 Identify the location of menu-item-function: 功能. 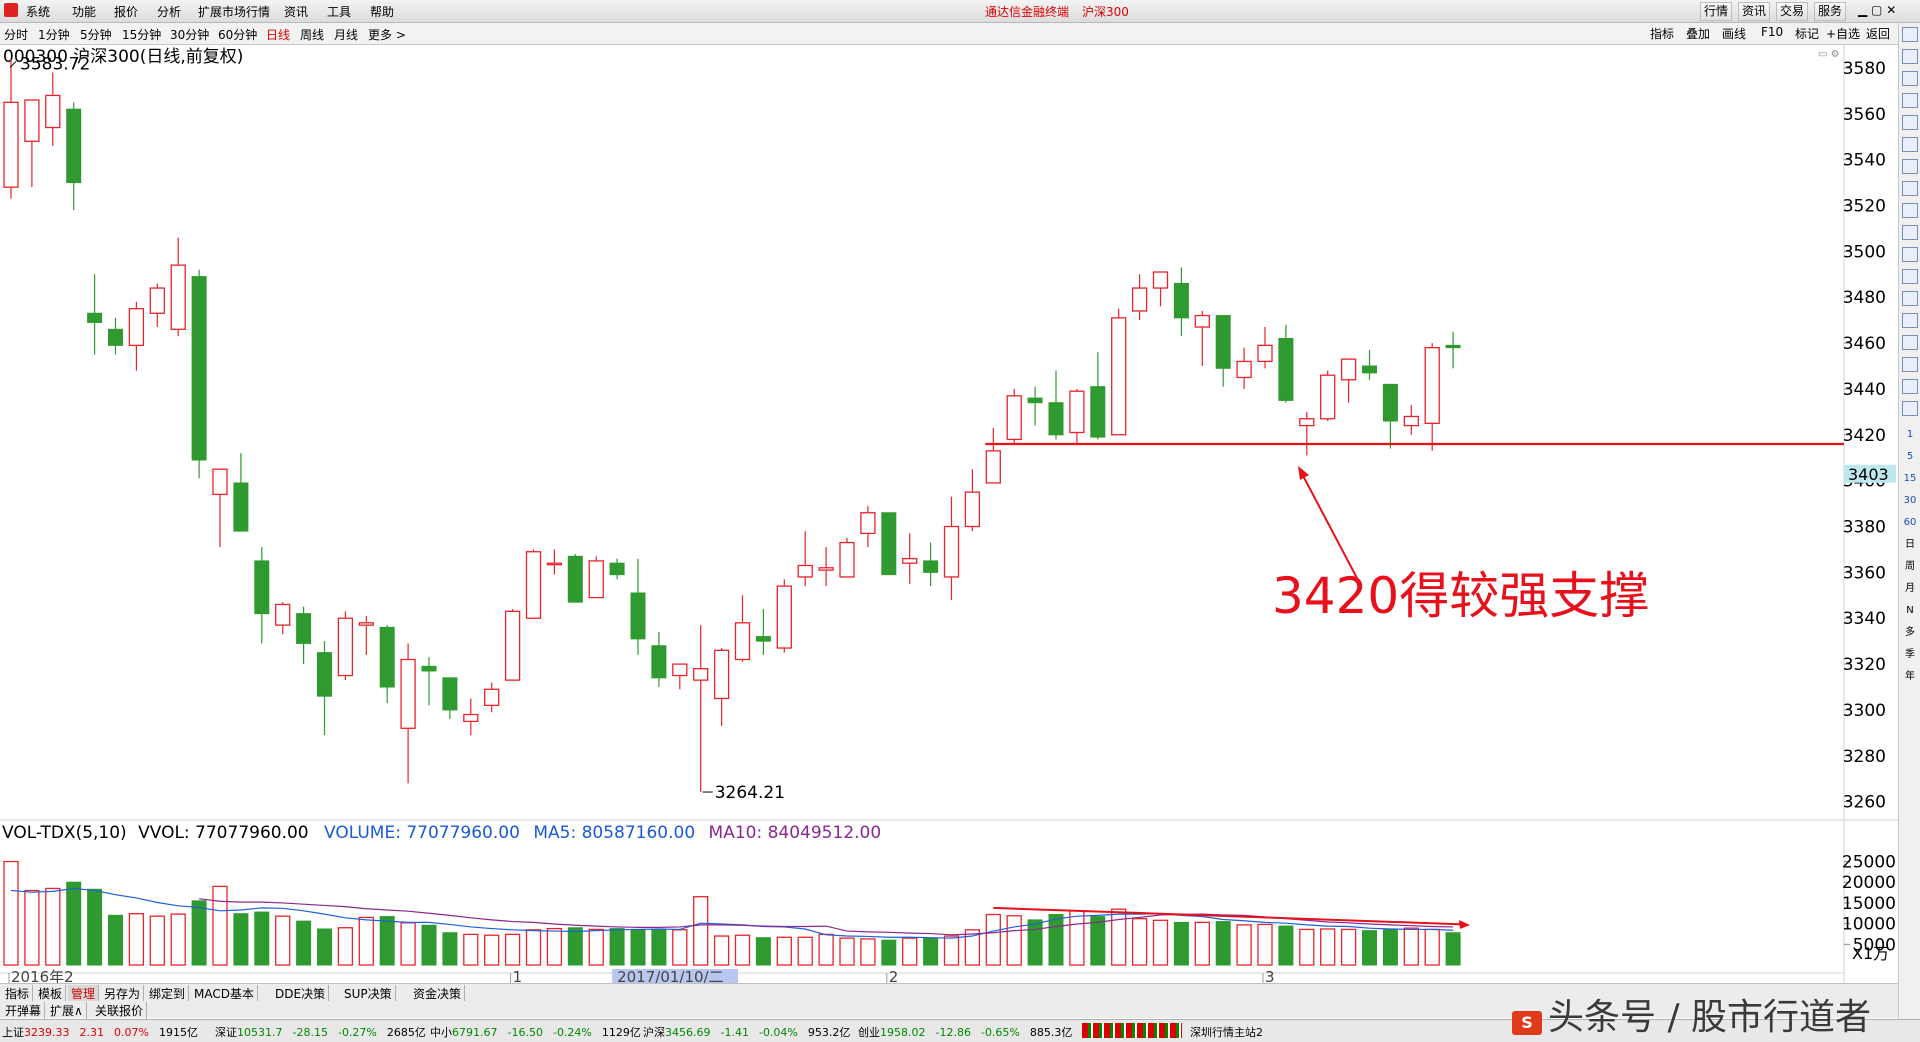
(84, 12).